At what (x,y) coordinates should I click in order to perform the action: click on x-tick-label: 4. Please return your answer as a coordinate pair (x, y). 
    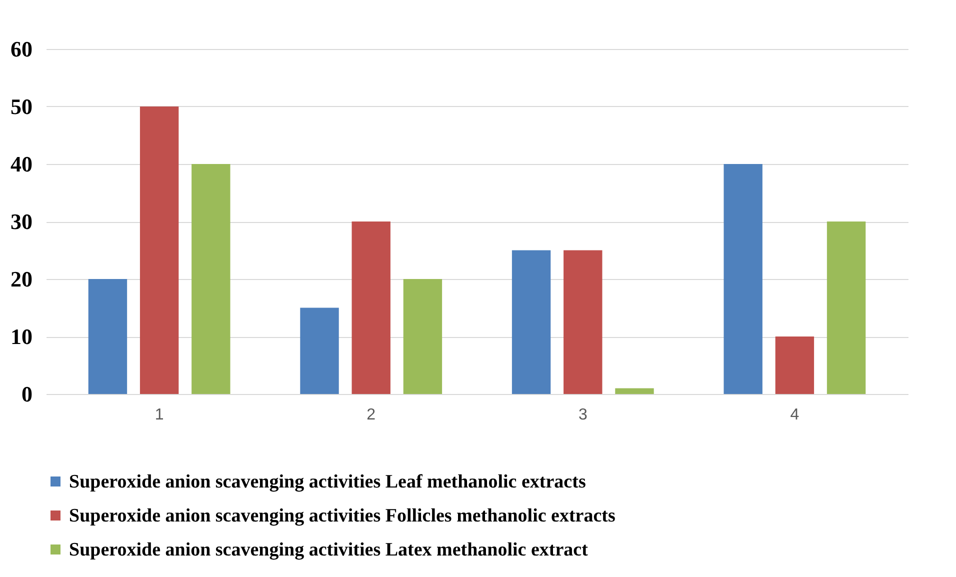
    Looking at the image, I should click on (795, 415).